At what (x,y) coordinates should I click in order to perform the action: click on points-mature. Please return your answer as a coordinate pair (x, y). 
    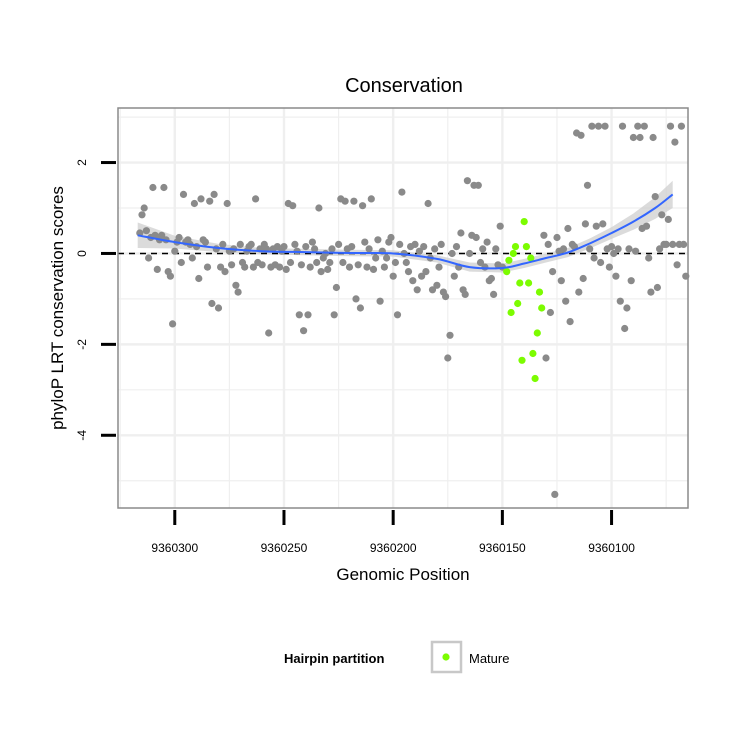
    Looking at the image, I should click on (524, 300).